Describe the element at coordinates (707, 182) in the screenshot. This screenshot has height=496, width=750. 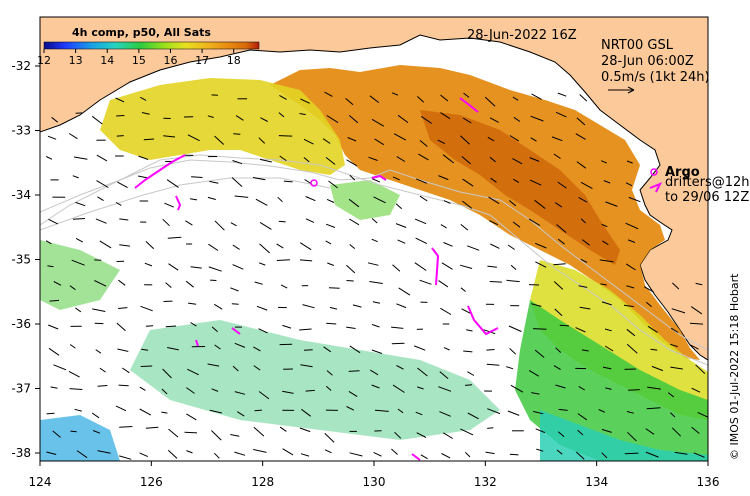
I see `drifter-legend-label: drifters@12h` at that location.